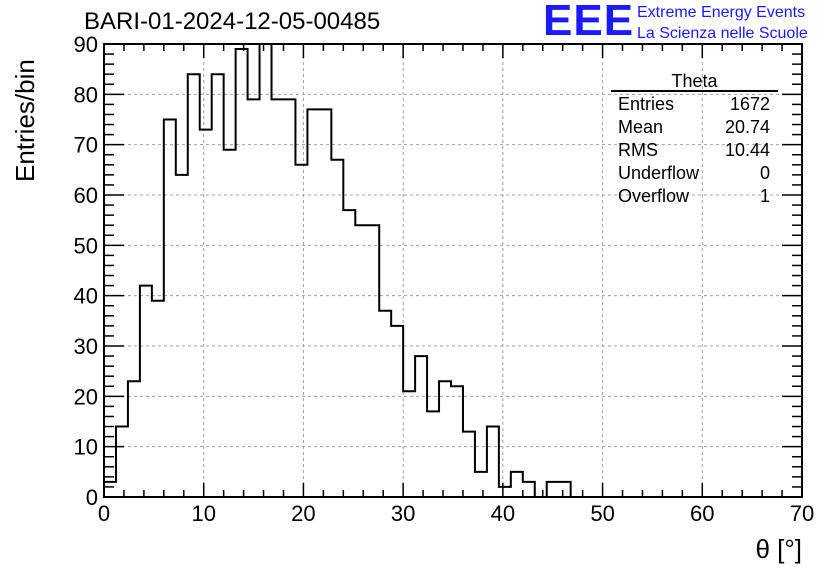 The height and width of the screenshot is (577, 836). Describe the element at coordinates (86, 145) in the screenshot. I see `y-tick-label: 70` at that location.